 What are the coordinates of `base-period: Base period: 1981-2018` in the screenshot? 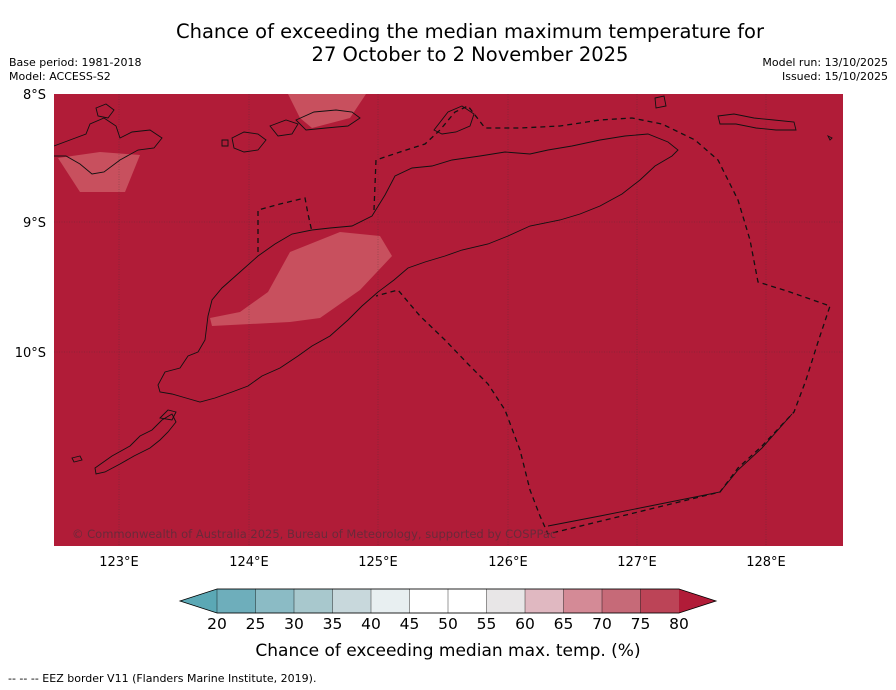 It's located at (75, 62).